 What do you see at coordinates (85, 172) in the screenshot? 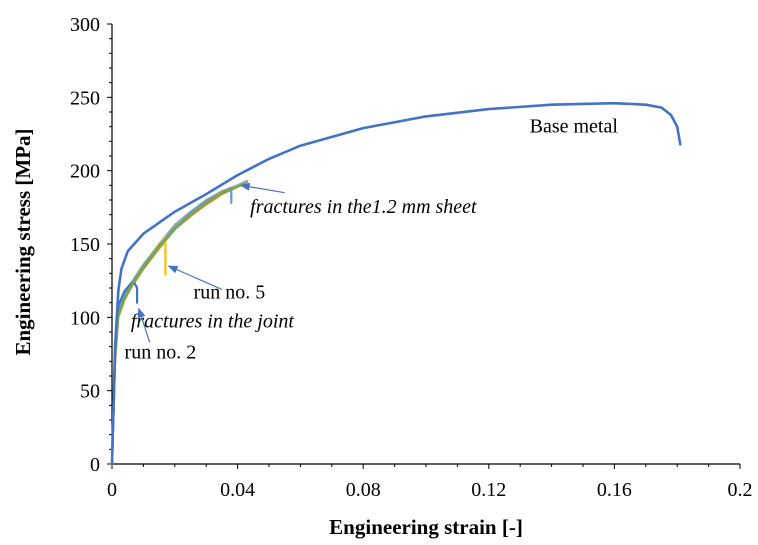
I see `y-tick-label: 200` at bounding box center [85, 172].